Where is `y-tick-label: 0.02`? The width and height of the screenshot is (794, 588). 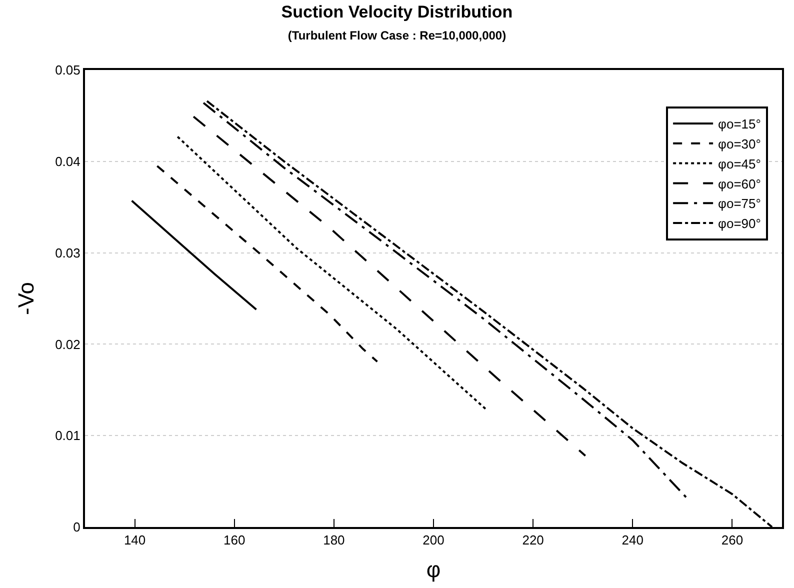 y-tick-label: 0.02 is located at coordinates (67, 344).